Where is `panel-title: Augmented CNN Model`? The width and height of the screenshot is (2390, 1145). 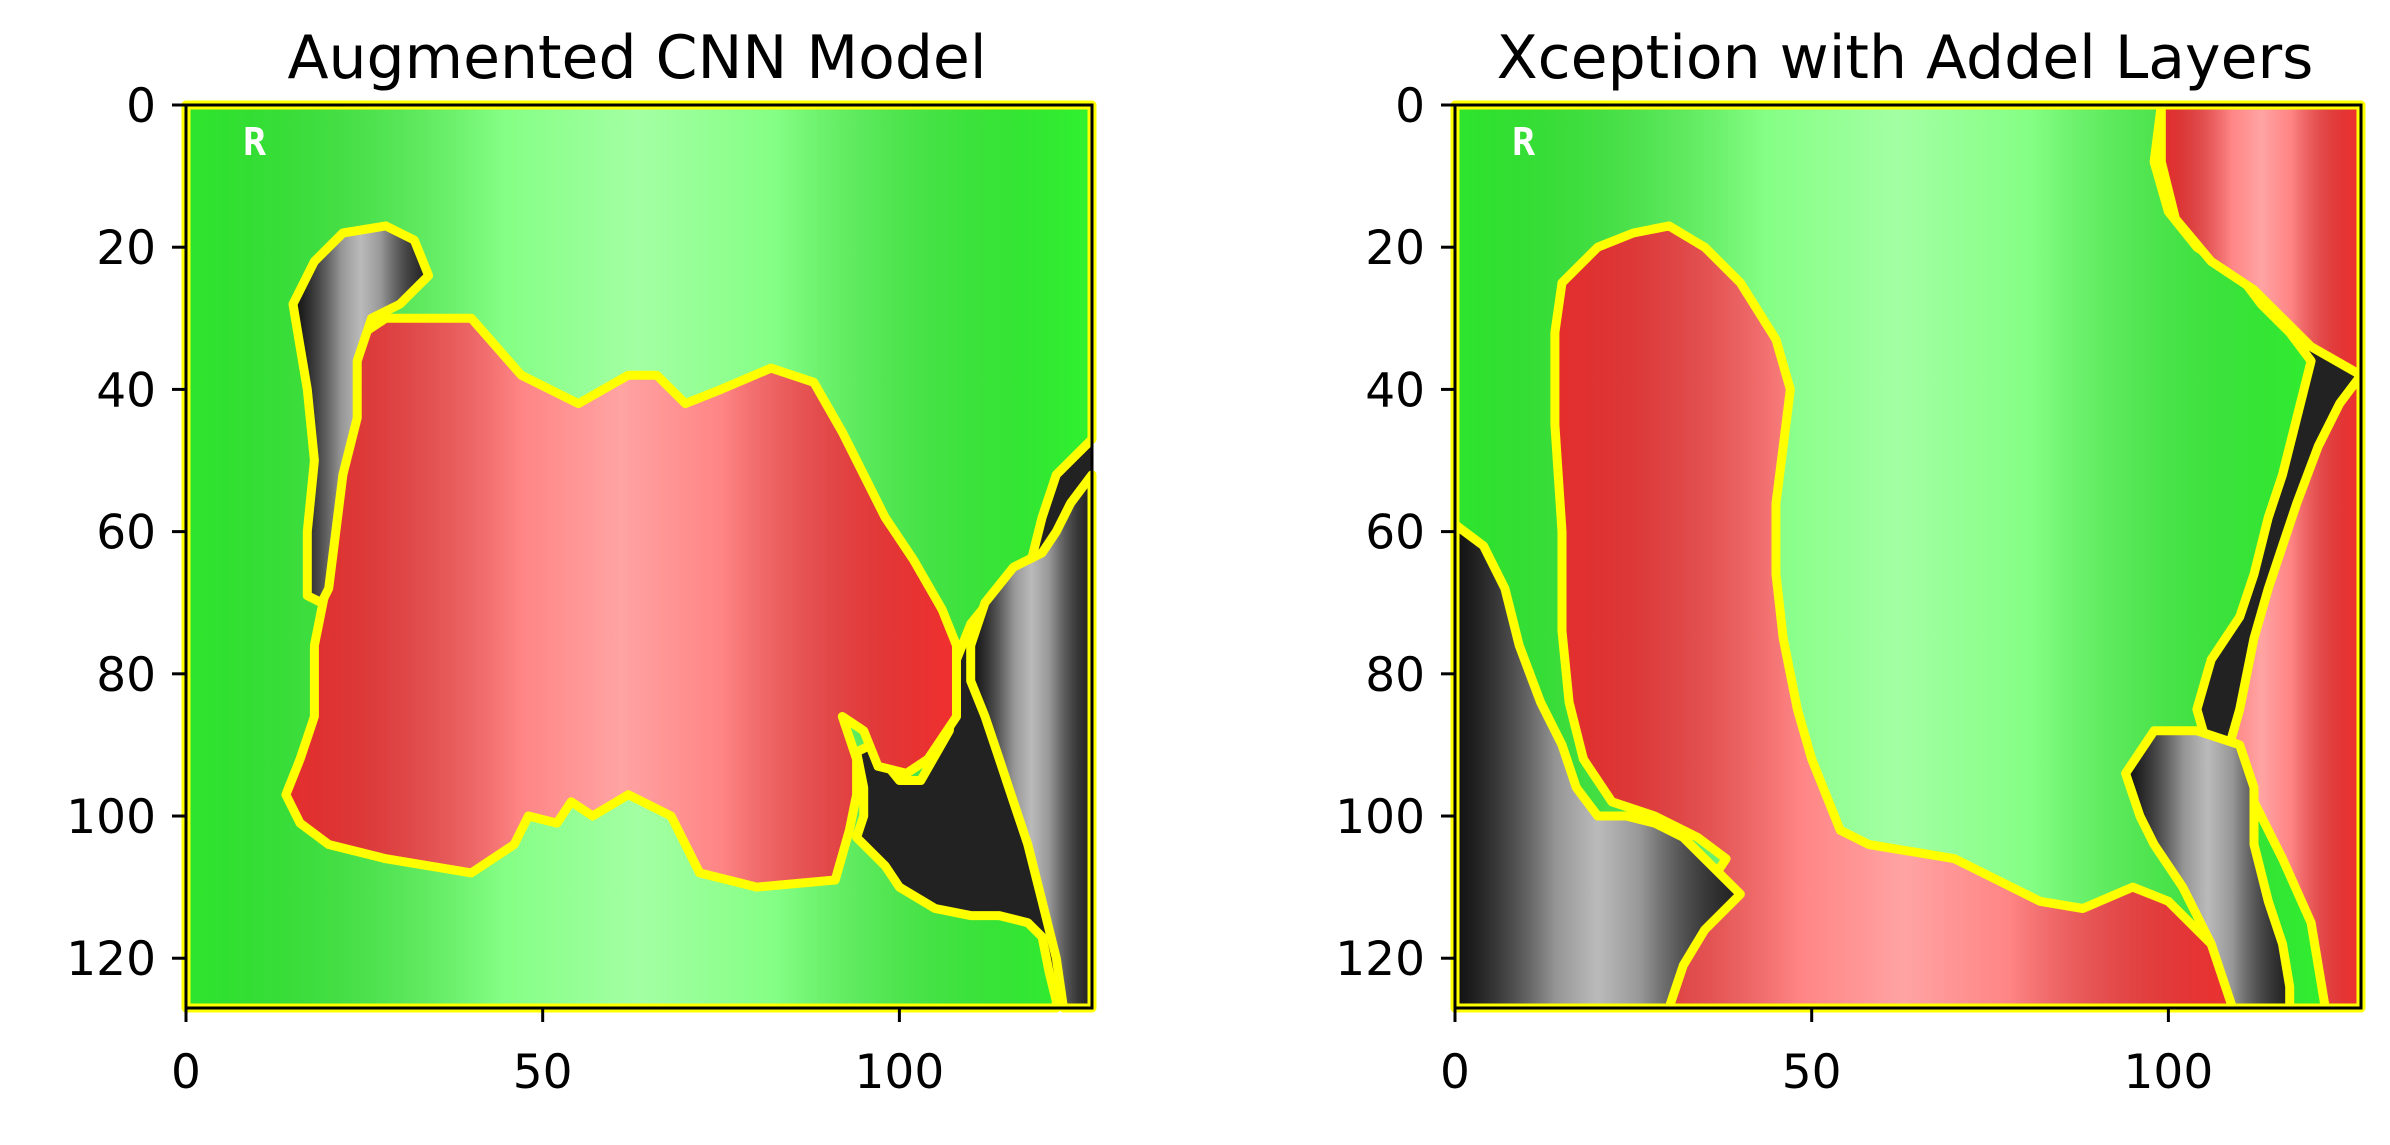 panel-title: Augmented CNN Model is located at coordinates (636, 58).